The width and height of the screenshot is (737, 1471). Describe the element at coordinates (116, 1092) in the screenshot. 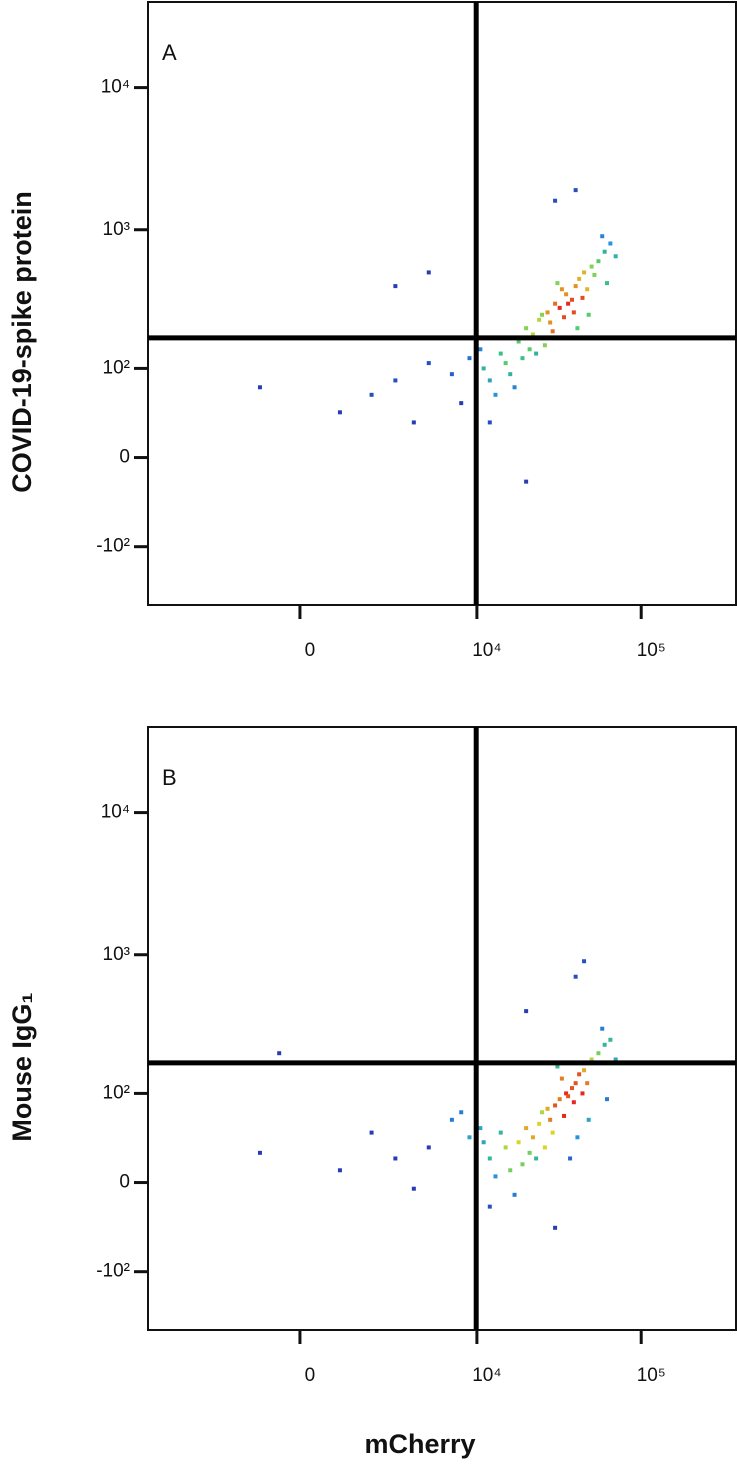

I see `y-tick-label: 10²` at that location.